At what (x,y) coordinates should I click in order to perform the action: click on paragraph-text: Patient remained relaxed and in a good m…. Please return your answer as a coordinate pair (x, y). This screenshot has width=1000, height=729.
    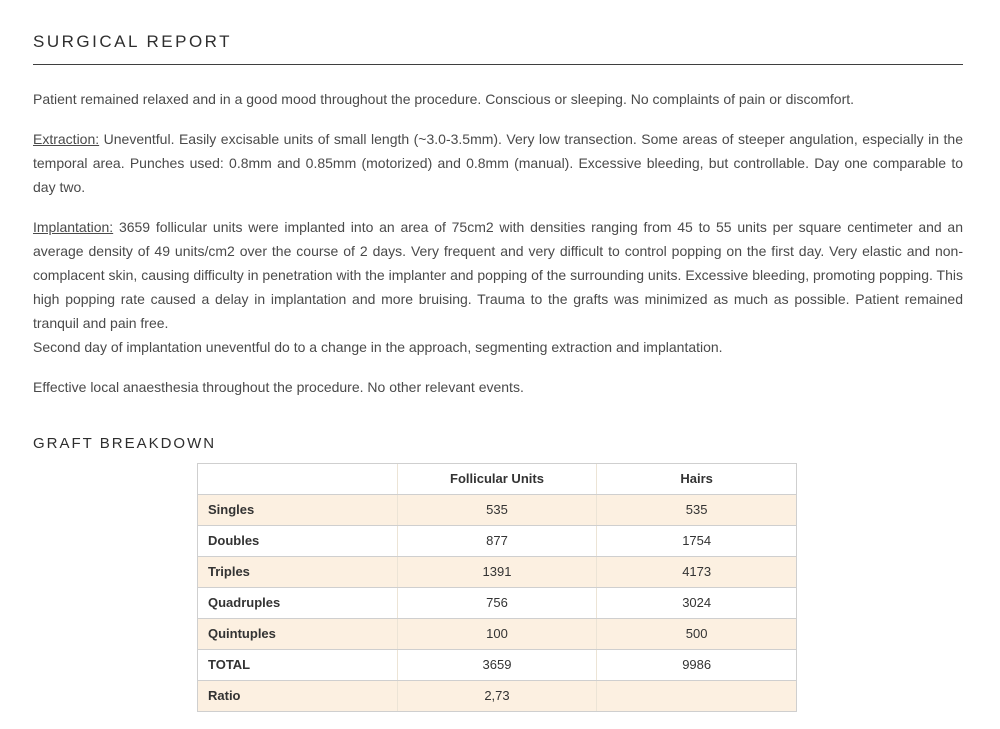
    Looking at the image, I should click on (444, 99).